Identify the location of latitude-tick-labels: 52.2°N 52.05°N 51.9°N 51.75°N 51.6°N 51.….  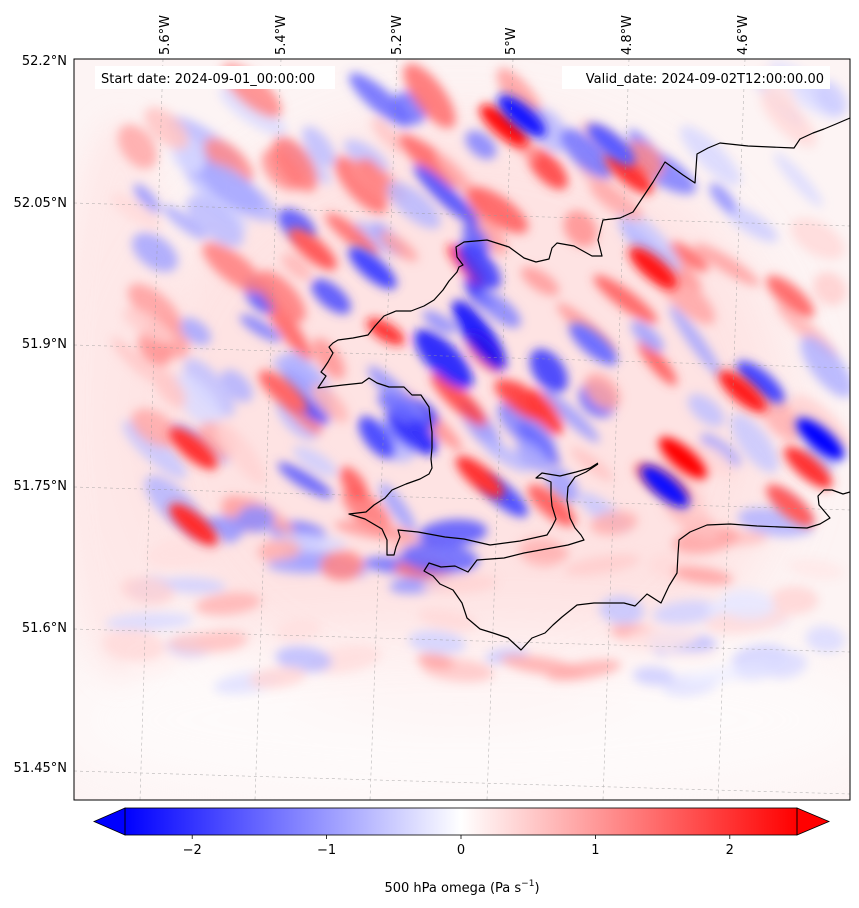
(40, 415).